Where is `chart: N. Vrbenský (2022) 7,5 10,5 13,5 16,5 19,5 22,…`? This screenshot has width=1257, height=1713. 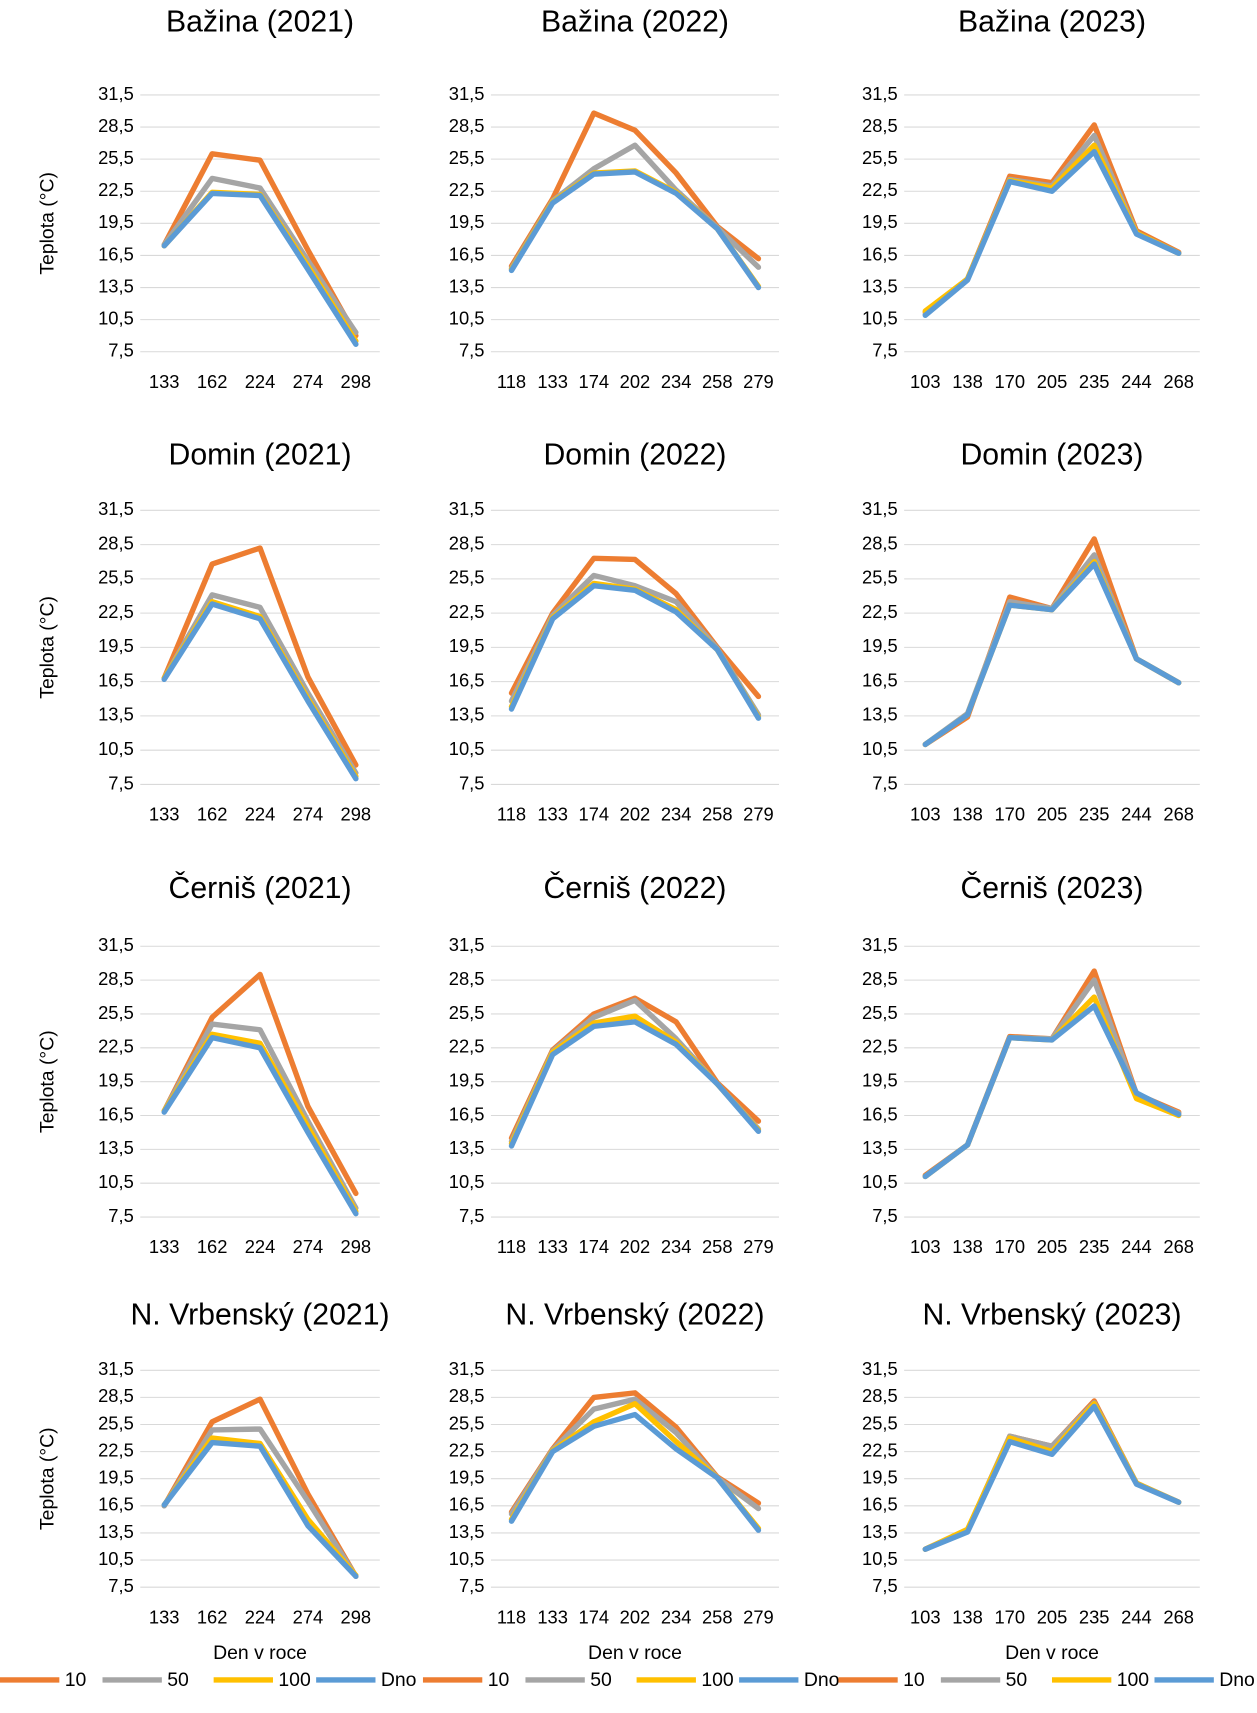
chart: N. Vrbenský (2022) 7,5 10,5 13,5 16,5 19,5 22,… is located at coordinates (631, 1494).